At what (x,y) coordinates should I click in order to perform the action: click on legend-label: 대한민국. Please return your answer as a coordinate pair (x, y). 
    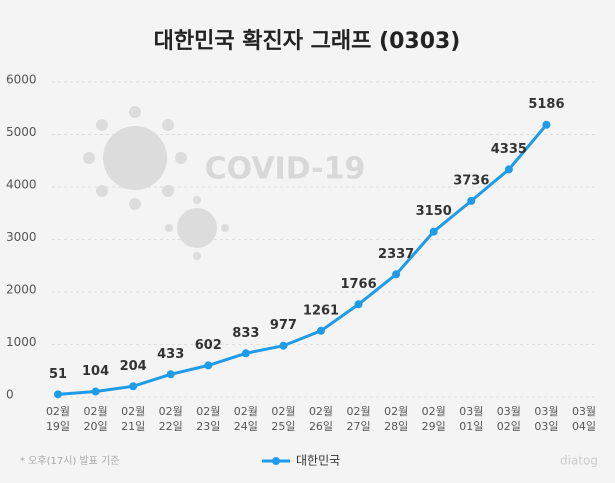
    Looking at the image, I should click on (318, 461).